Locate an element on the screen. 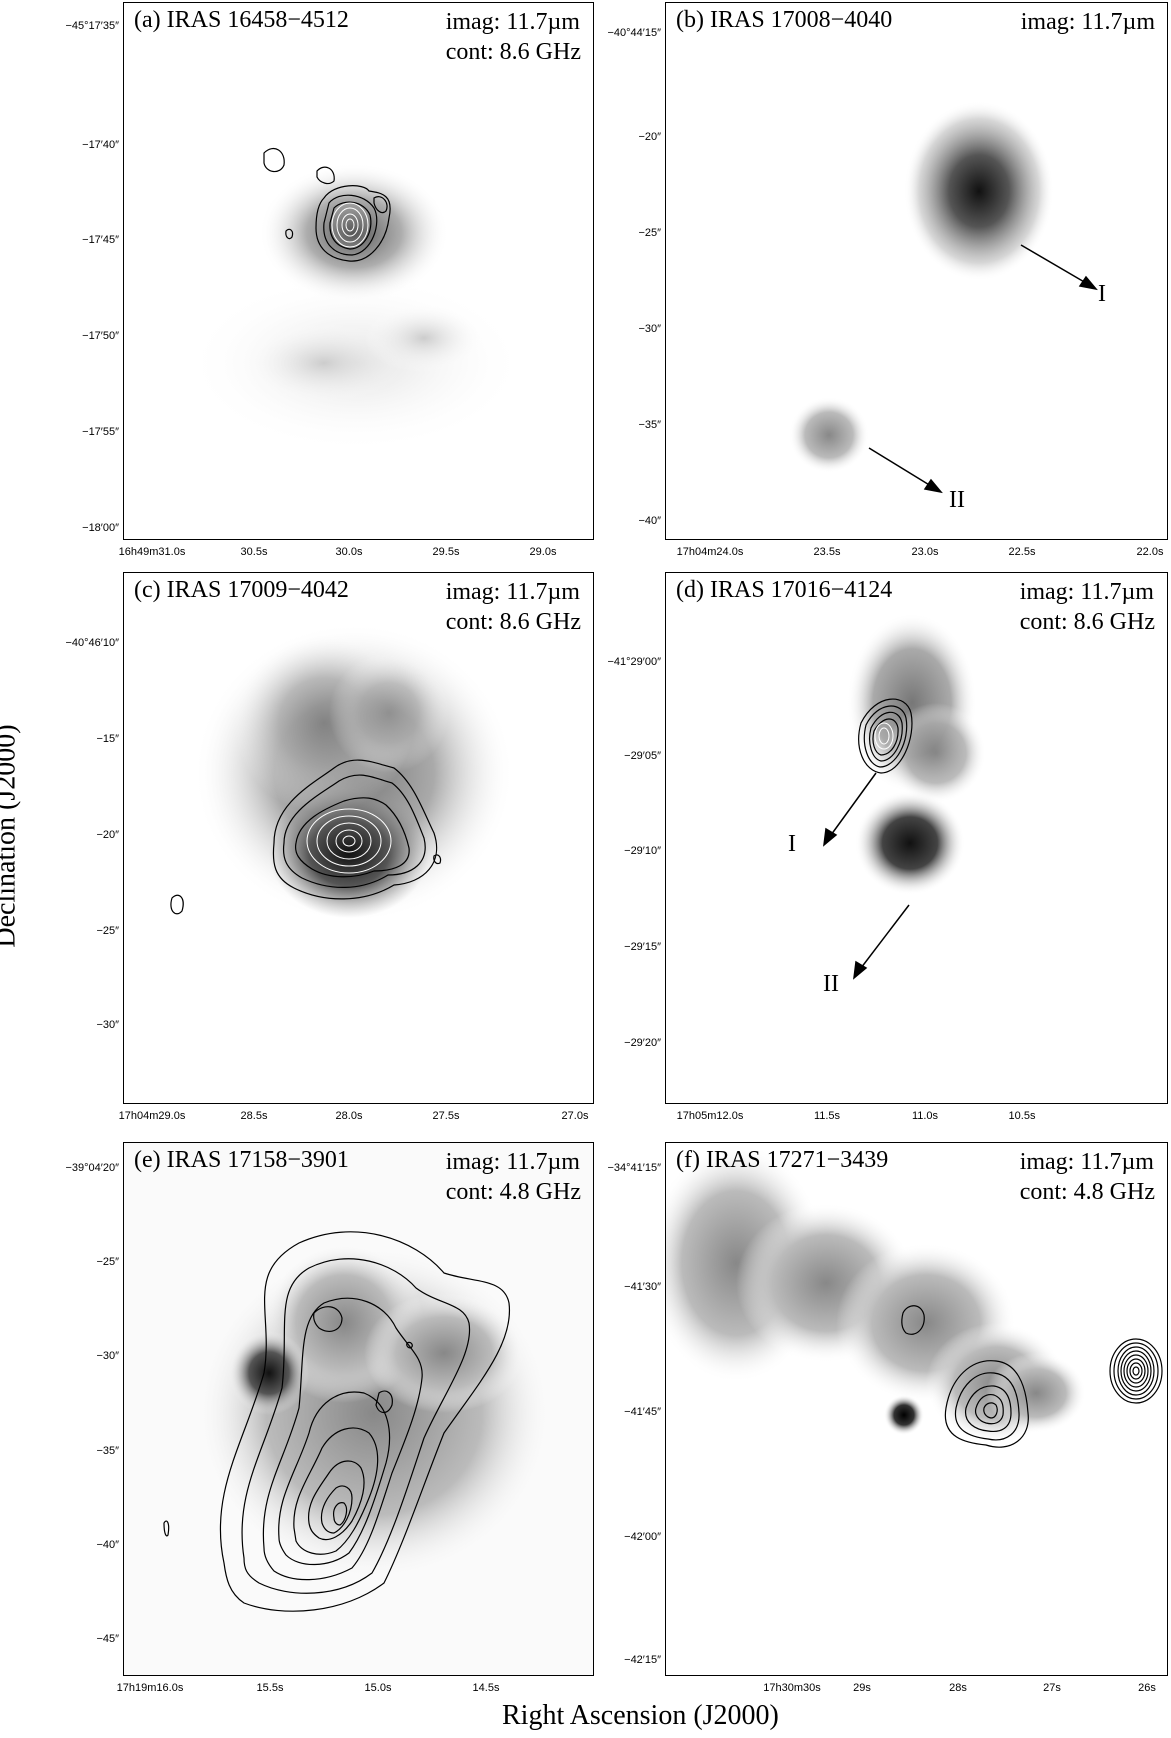 This screenshot has width=1171, height=1738. panel-f-xtick-0: 17h30m30s is located at coordinates (792, 1688).